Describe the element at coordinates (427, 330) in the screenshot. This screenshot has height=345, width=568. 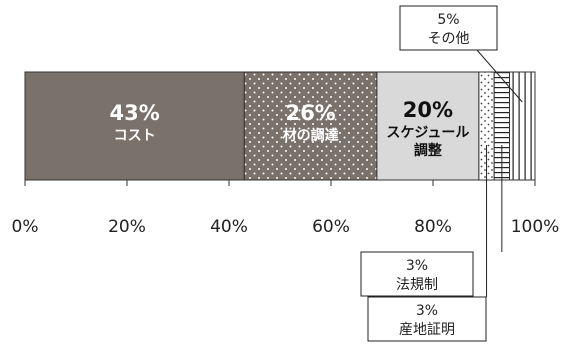
I see `callout-name: 産地証明` at that location.